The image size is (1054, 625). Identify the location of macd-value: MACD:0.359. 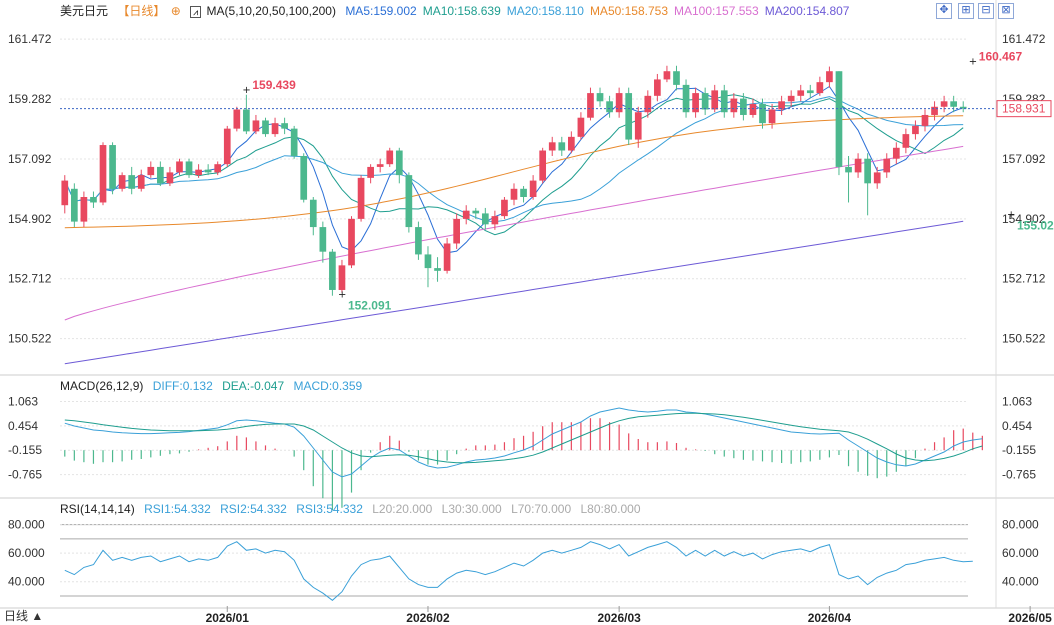
(328, 386).